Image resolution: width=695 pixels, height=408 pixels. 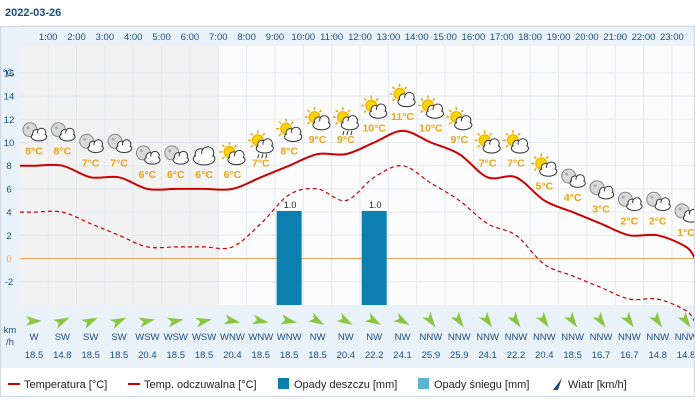 What do you see at coordinates (459, 355) in the screenshot?
I see `wind-speed: 25.9` at bounding box center [459, 355].